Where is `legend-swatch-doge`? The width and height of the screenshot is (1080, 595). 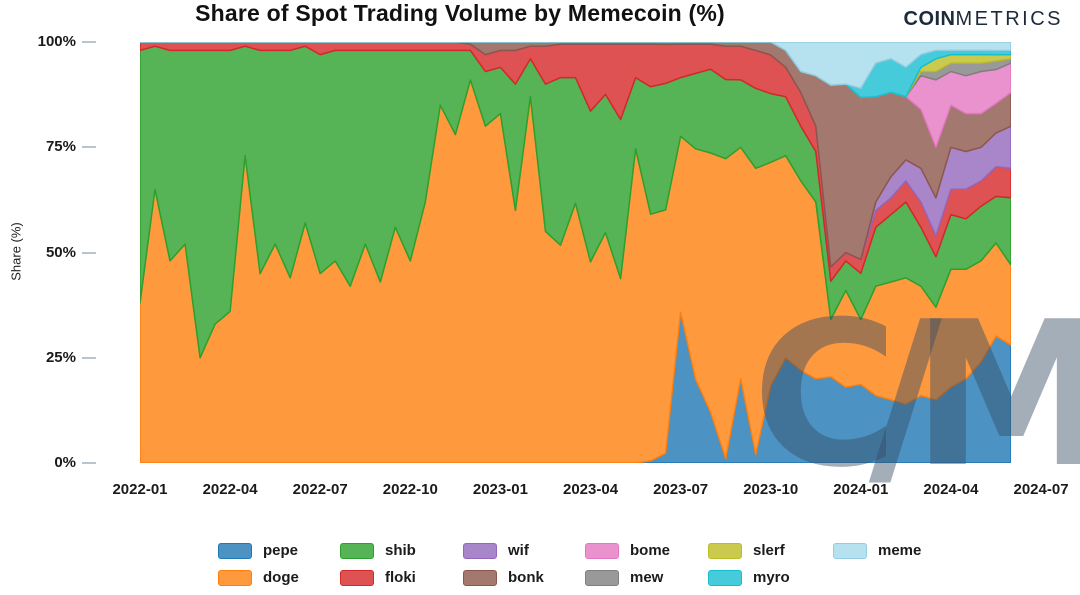 legend-swatch-doge is located at coordinates (235, 577).